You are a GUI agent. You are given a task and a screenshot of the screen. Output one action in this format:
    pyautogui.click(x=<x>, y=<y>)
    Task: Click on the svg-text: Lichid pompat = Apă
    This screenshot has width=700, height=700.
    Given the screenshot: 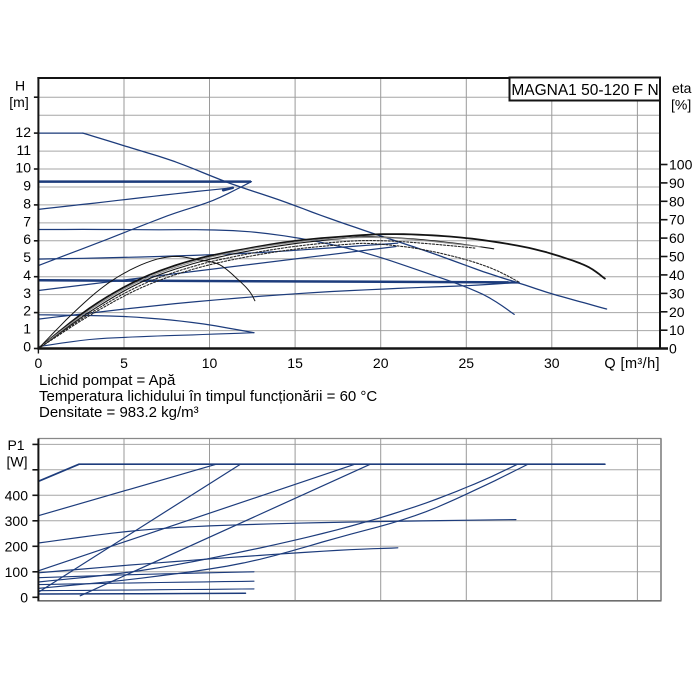 What is the action you would take?
    pyautogui.click(x=107, y=380)
    